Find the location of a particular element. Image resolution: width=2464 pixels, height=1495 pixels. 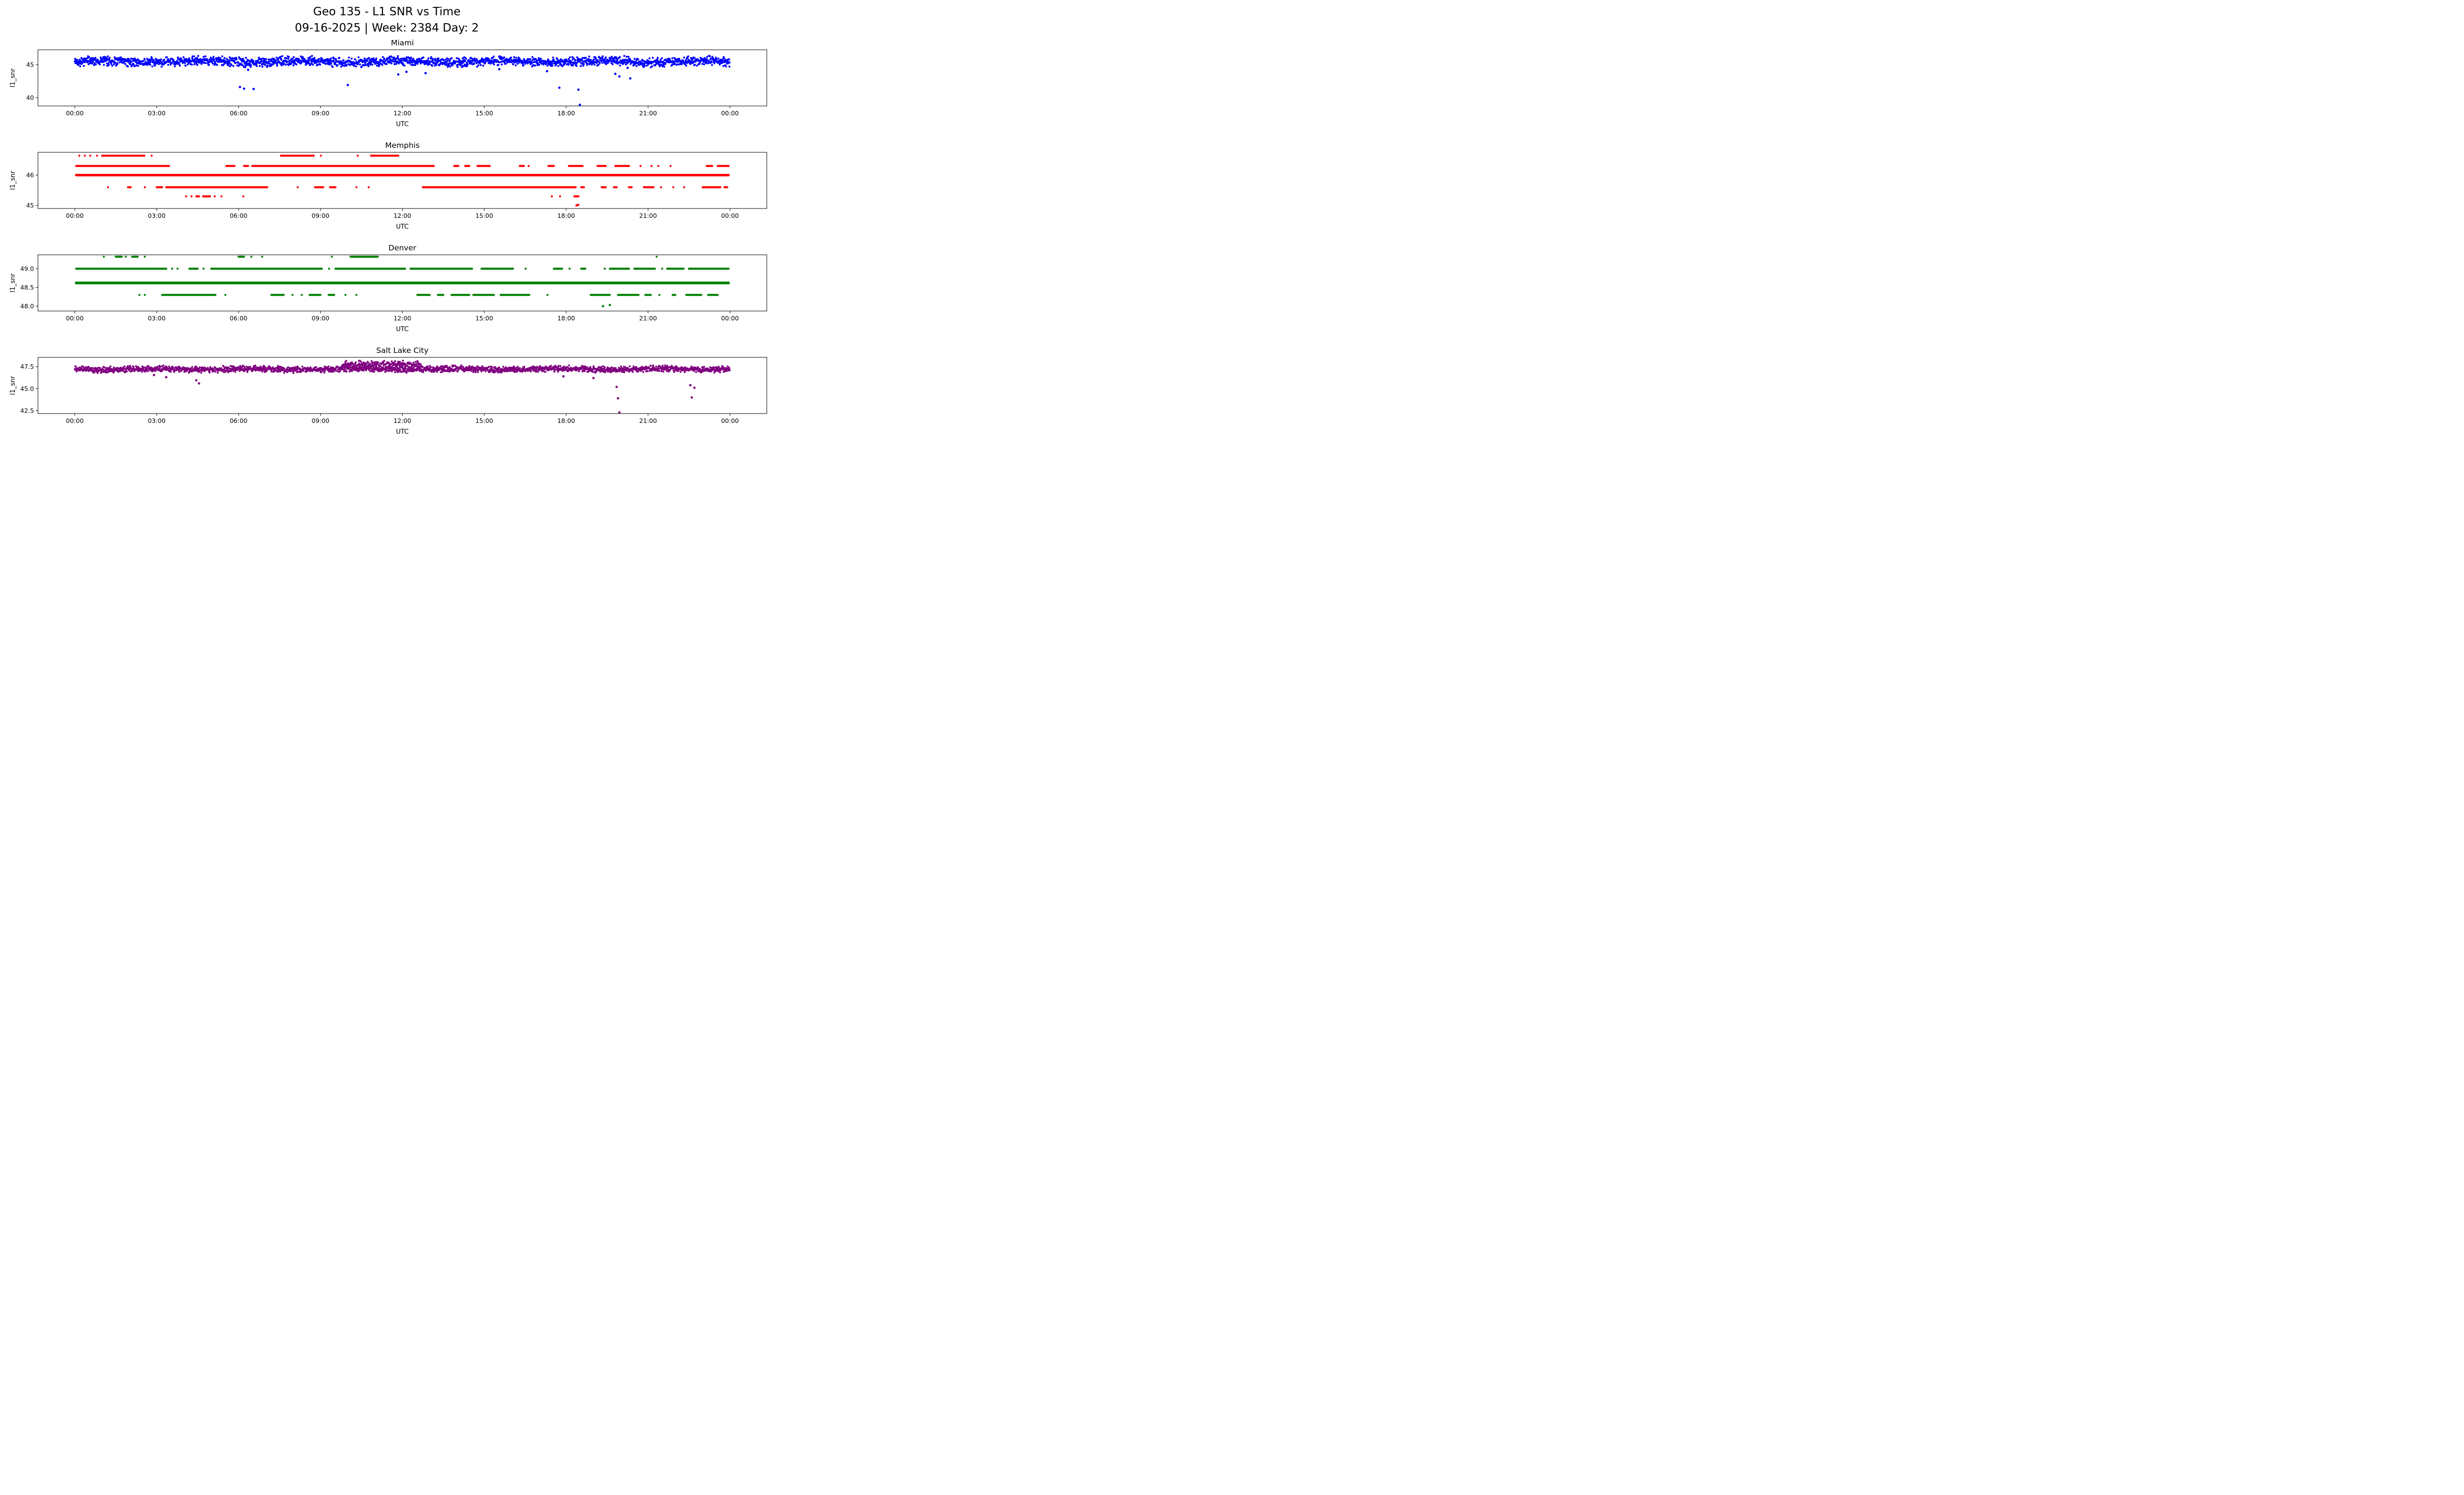

figure-title-line2: 09-16-2025 | Week: 2384 Day: 2 is located at coordinates (387, 28).